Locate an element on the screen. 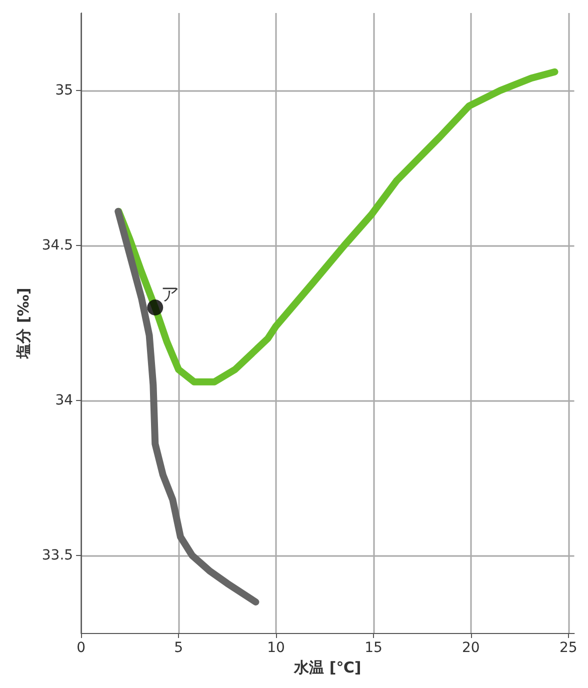 This screenshot has height=688, width=588. y-tick-label: 35 is located at coordinates (64, 90).